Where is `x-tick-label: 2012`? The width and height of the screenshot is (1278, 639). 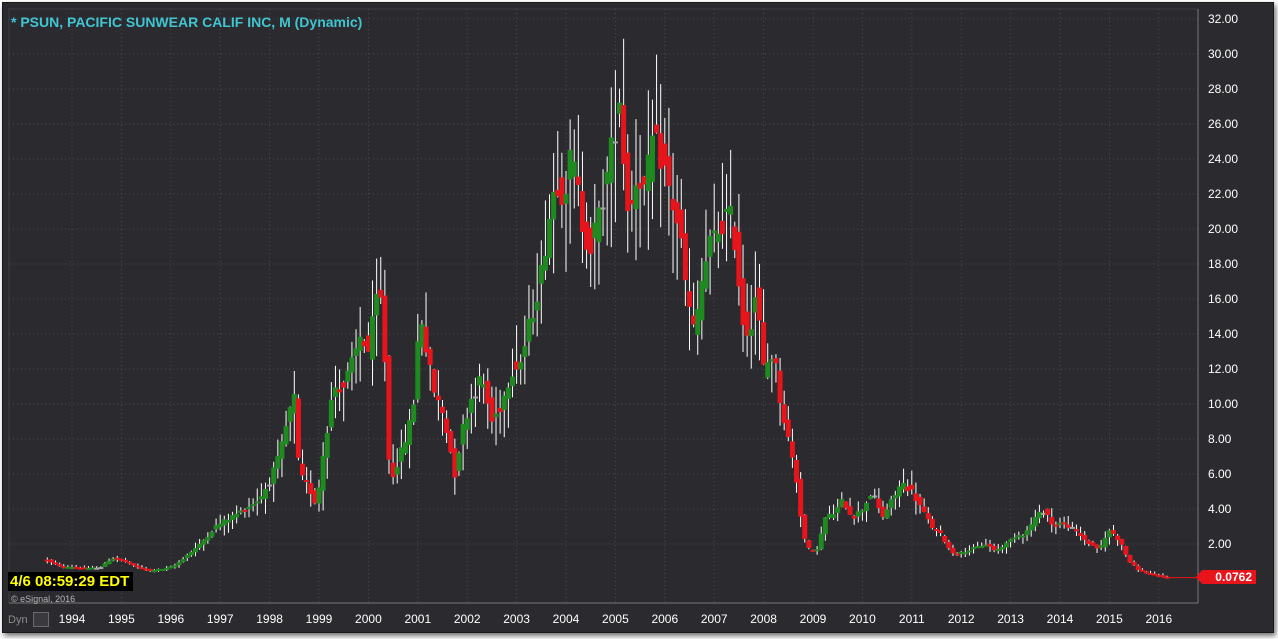
x-tick-label: 2012 is located at coordinates (961, 619).